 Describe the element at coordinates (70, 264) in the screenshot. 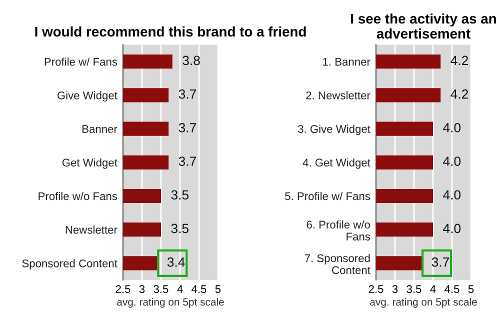

I see `y-tick-label: Sponsored Content` at that location.